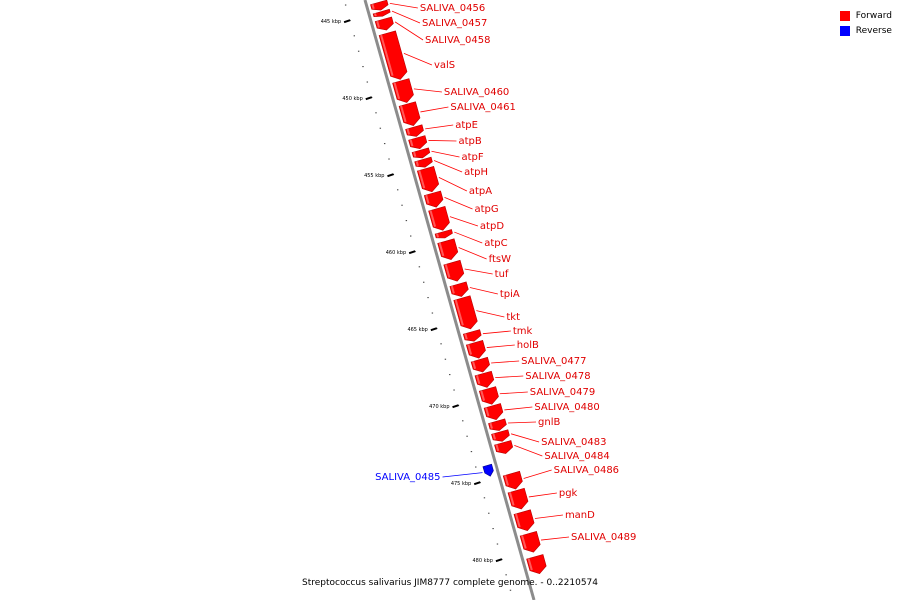 The height and width of the screenshot is (600, 900). I want to click on gene-label: gnlB, so click(549, 422).